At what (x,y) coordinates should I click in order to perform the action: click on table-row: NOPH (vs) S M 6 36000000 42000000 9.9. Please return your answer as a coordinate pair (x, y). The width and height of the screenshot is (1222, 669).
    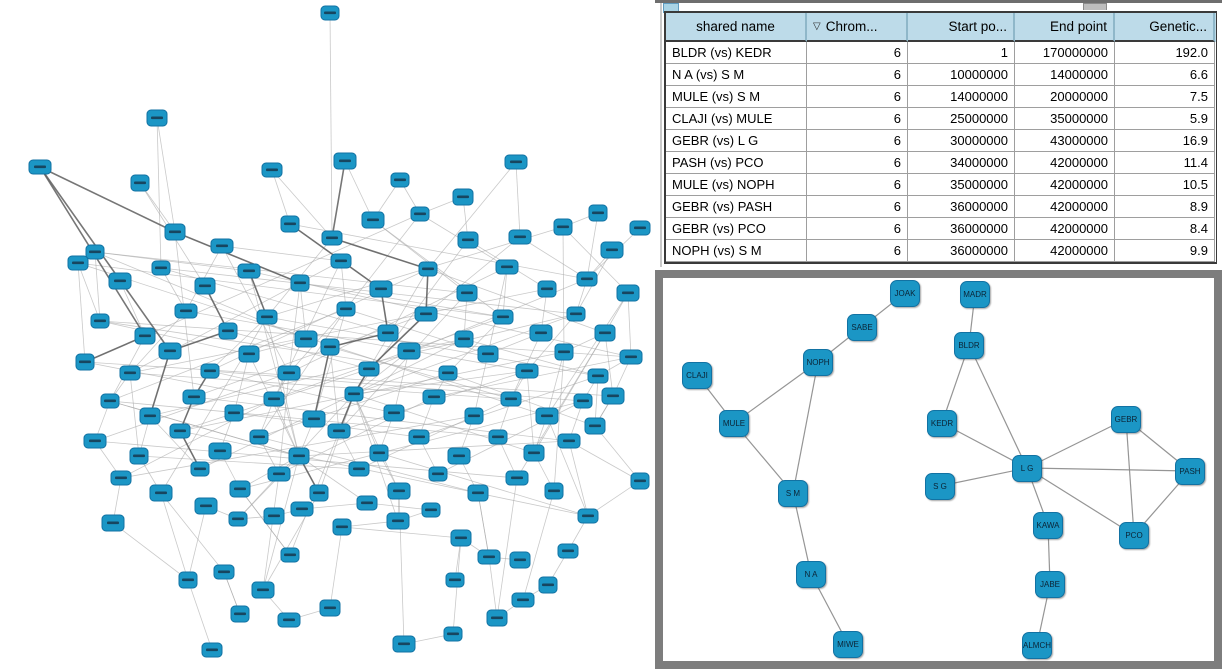
    Looking at the image, I should click on (941, 251).